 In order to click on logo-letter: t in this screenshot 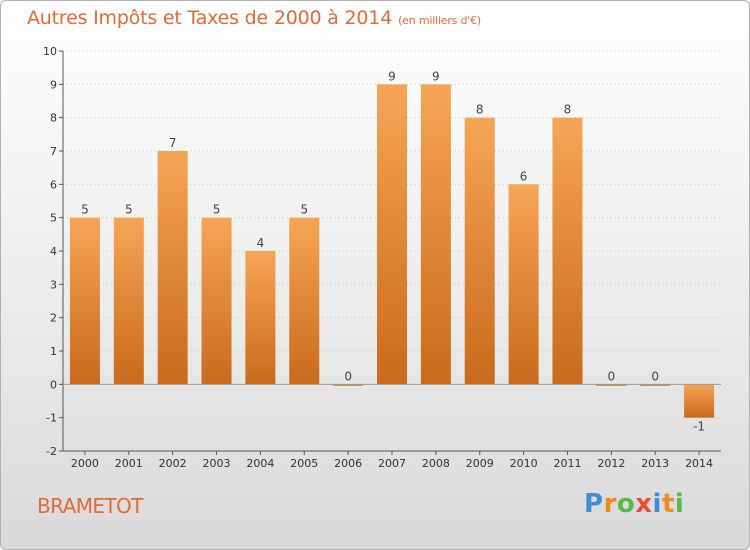, I will do `click(668, 504)`.